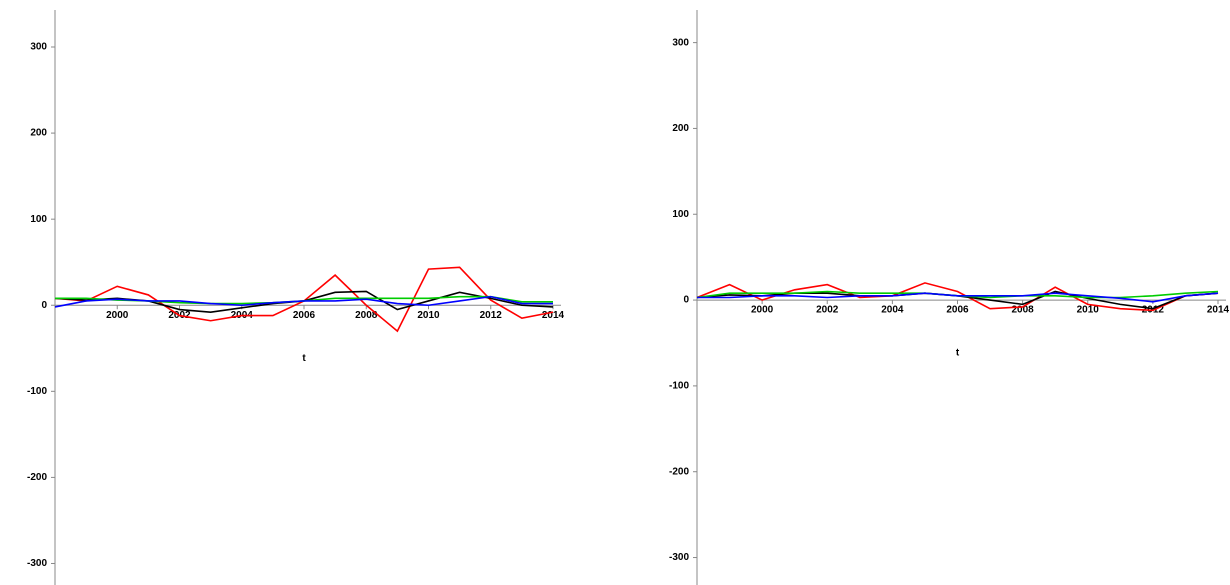 This screenshot has width=1230, height=585. Describe the element at coordinates (827, 310) in the screenshot. I see `x-tick-label: 2002` at that location.